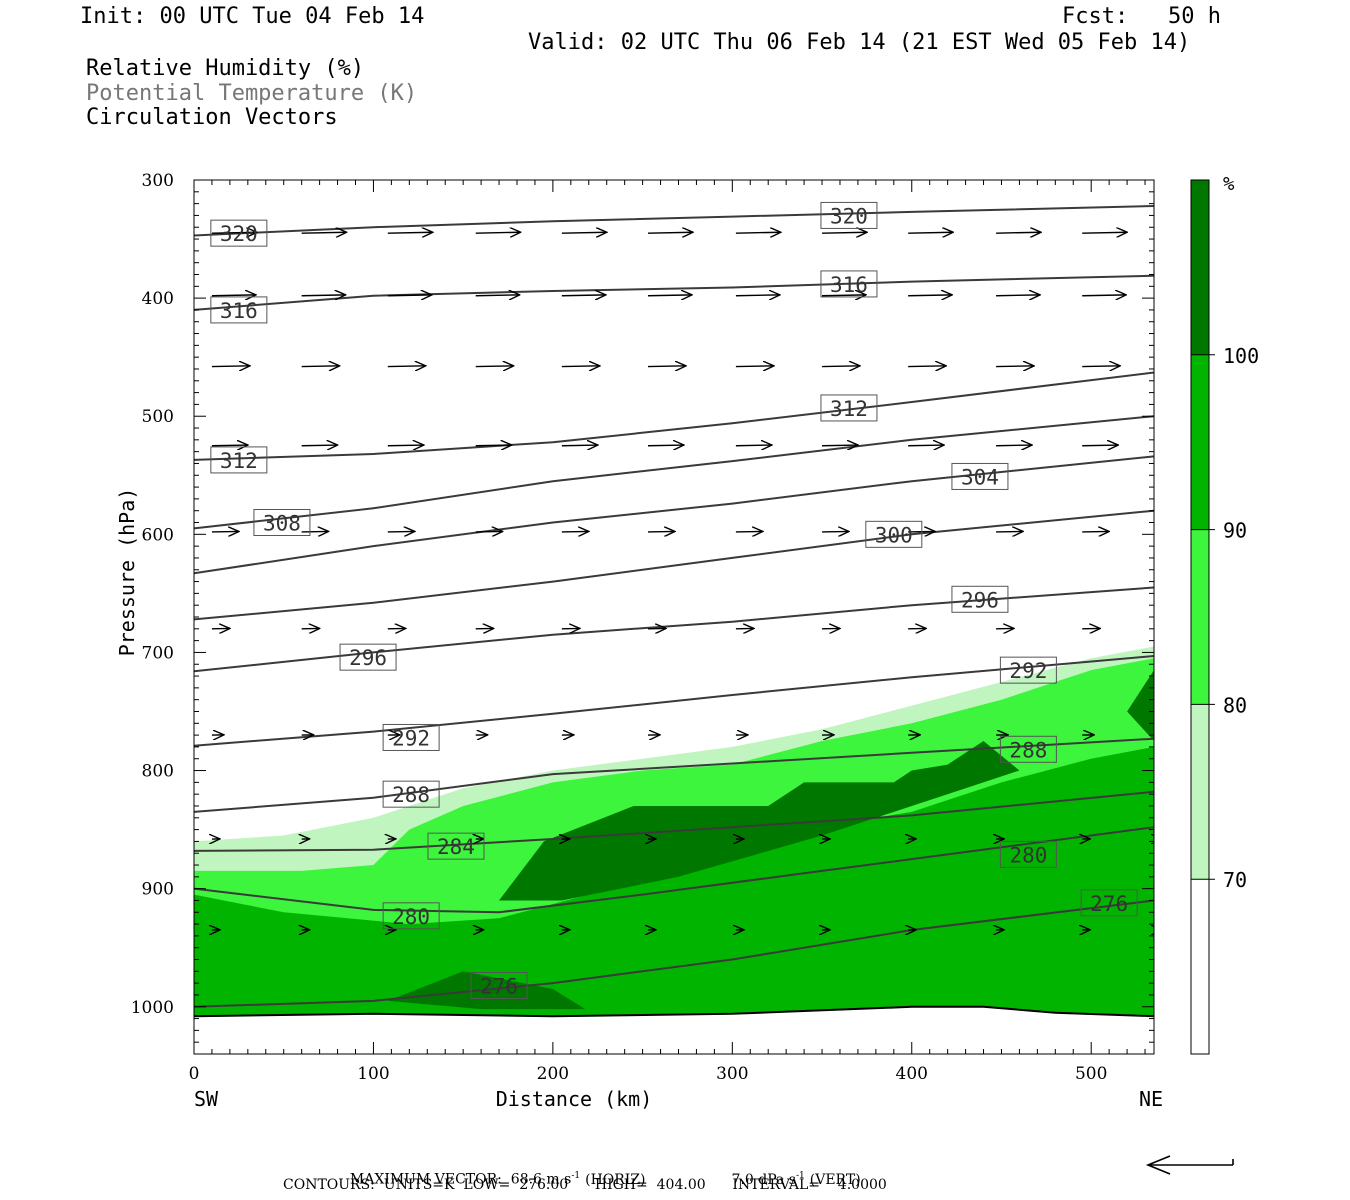  What do you see at coordinates (152, 1008) in the screenshot?
I see `y-tick-label: 1000` at bounding box center [152, 1008].